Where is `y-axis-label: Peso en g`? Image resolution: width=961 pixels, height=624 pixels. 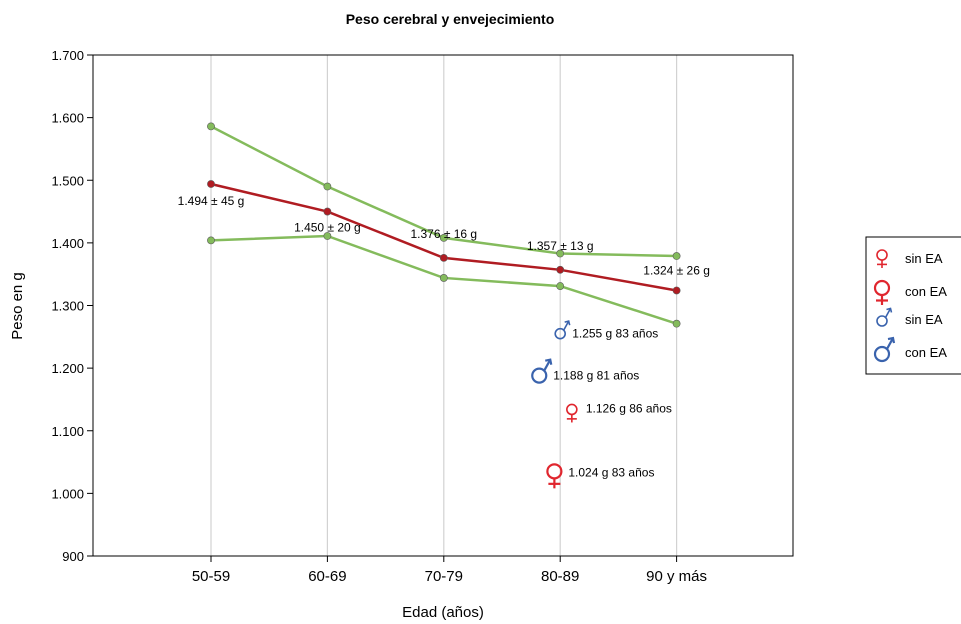
y-axis-label: Peso en g is located at coordinates (17, 306).